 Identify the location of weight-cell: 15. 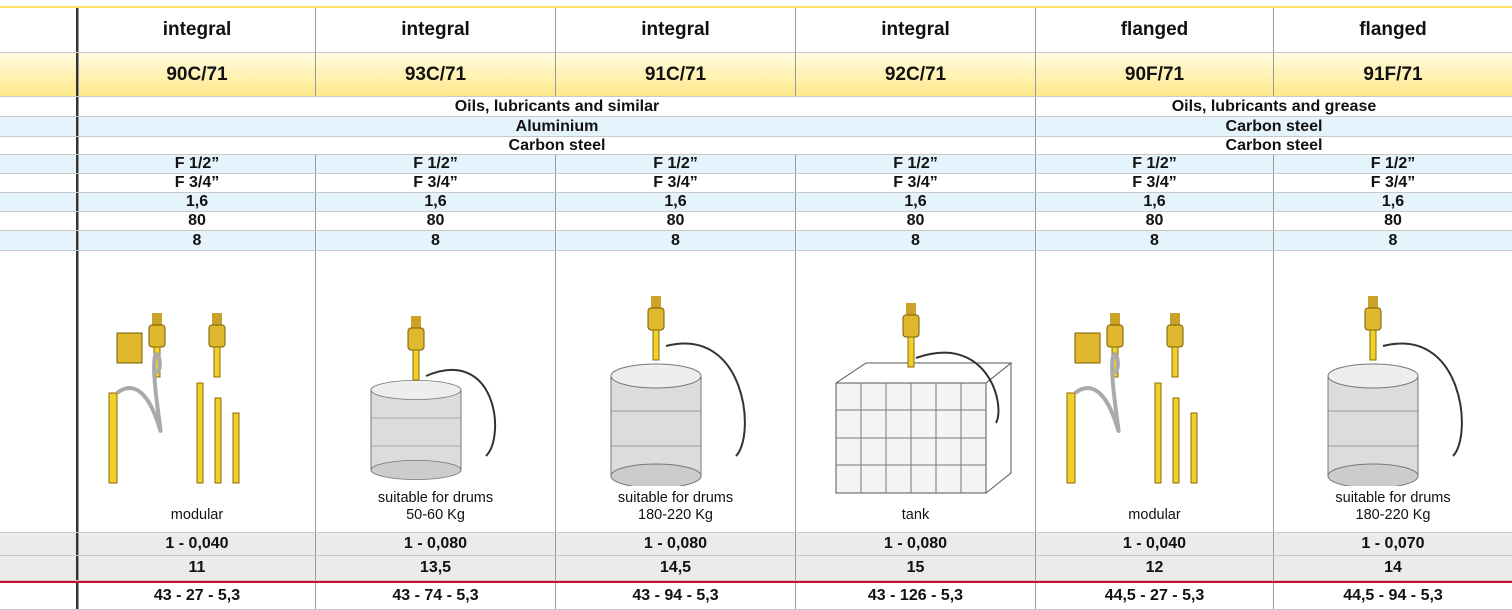
(915, 568).